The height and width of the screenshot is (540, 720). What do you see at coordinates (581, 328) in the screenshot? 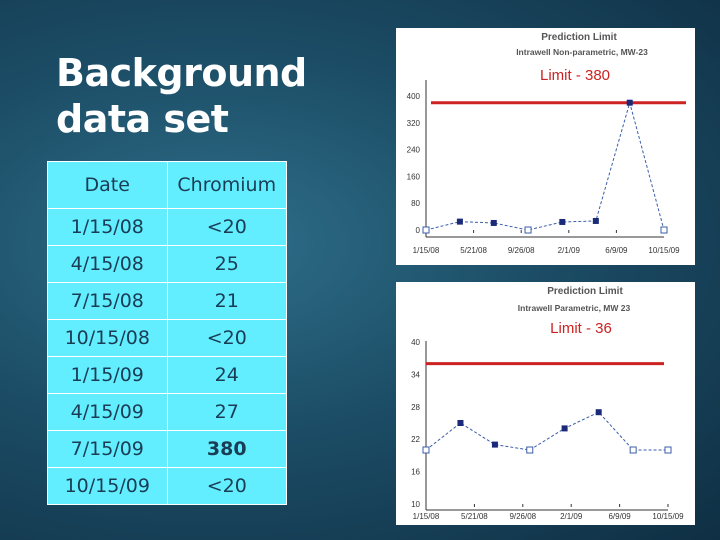
I see `limit-annotation: Limit - 36` at bounding box center [581, 328].